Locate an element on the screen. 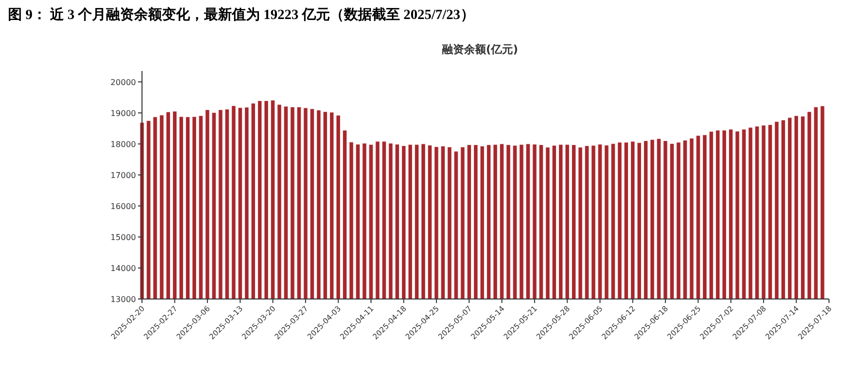 Image resolution: width=858 pixels, height=382 pixels. y-tick-label: 18000 is located at coordinates (123, 144).